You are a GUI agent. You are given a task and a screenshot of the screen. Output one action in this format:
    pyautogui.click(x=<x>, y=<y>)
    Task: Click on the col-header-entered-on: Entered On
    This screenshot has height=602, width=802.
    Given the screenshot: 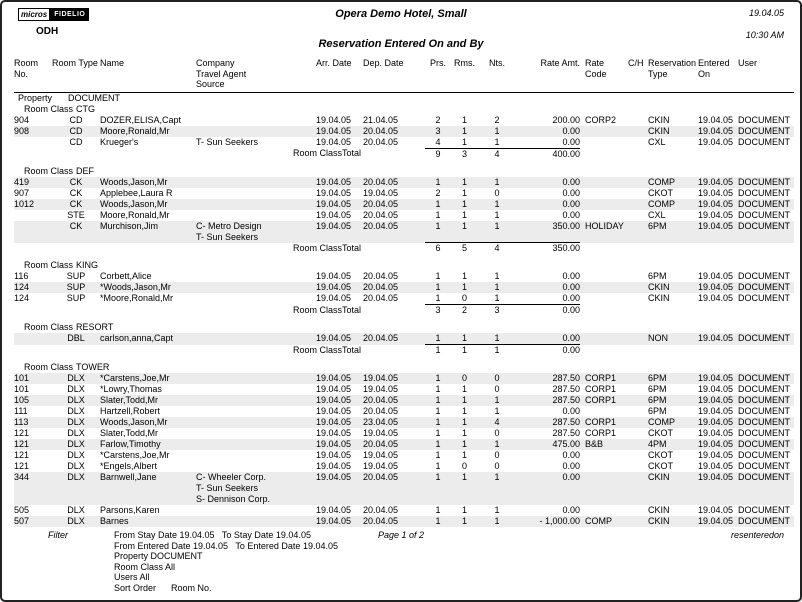 What is the action you would take?
    pyautogui.click(x=718, y=75)
    